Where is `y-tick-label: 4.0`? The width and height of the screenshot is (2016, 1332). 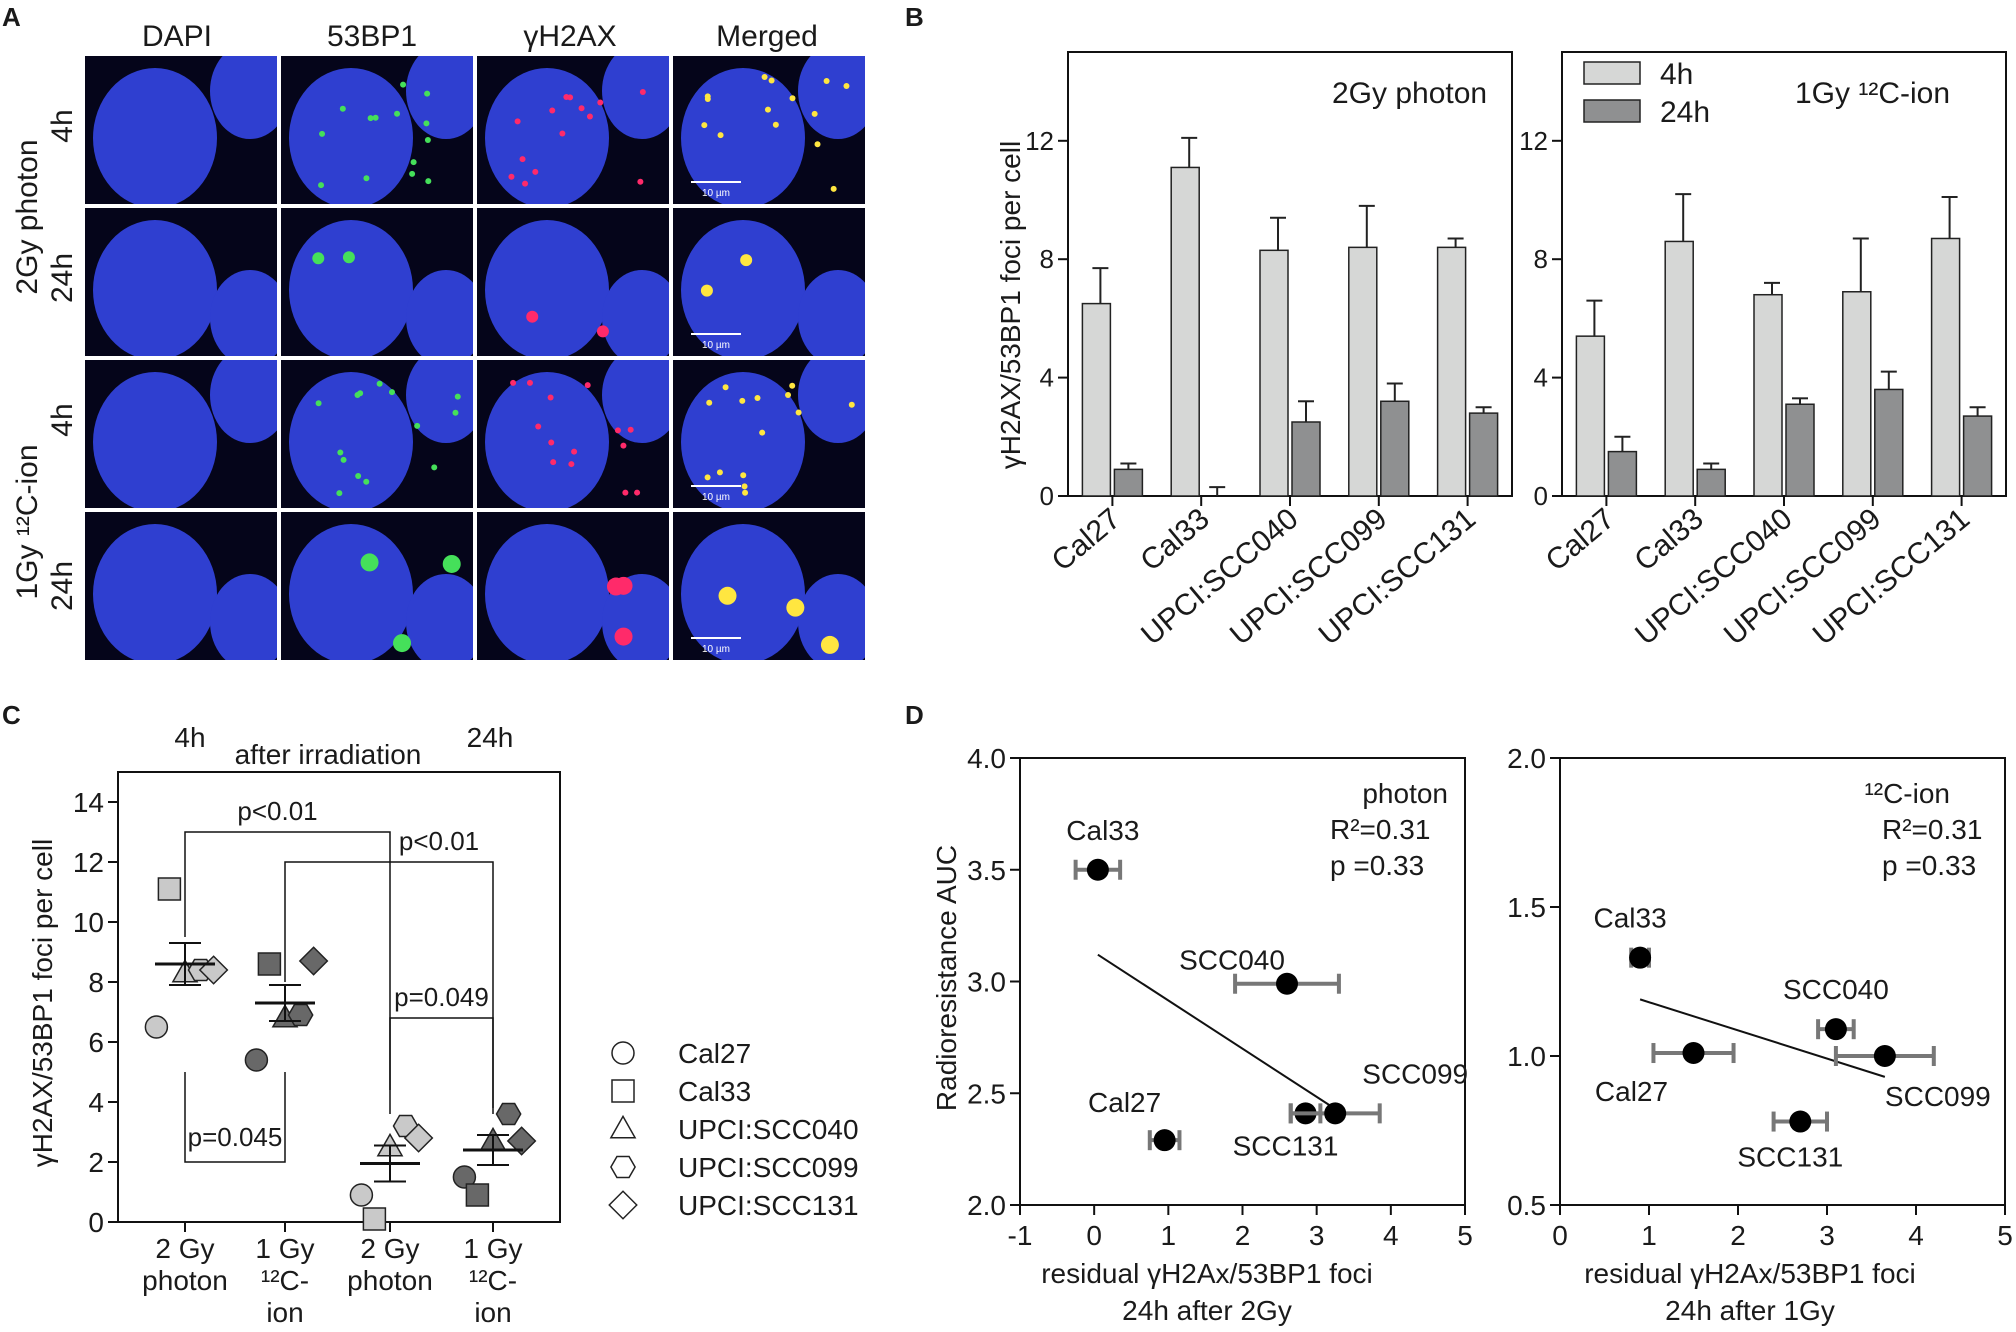
y-tick-label: 4.0 is located at coordinates (986, 758).